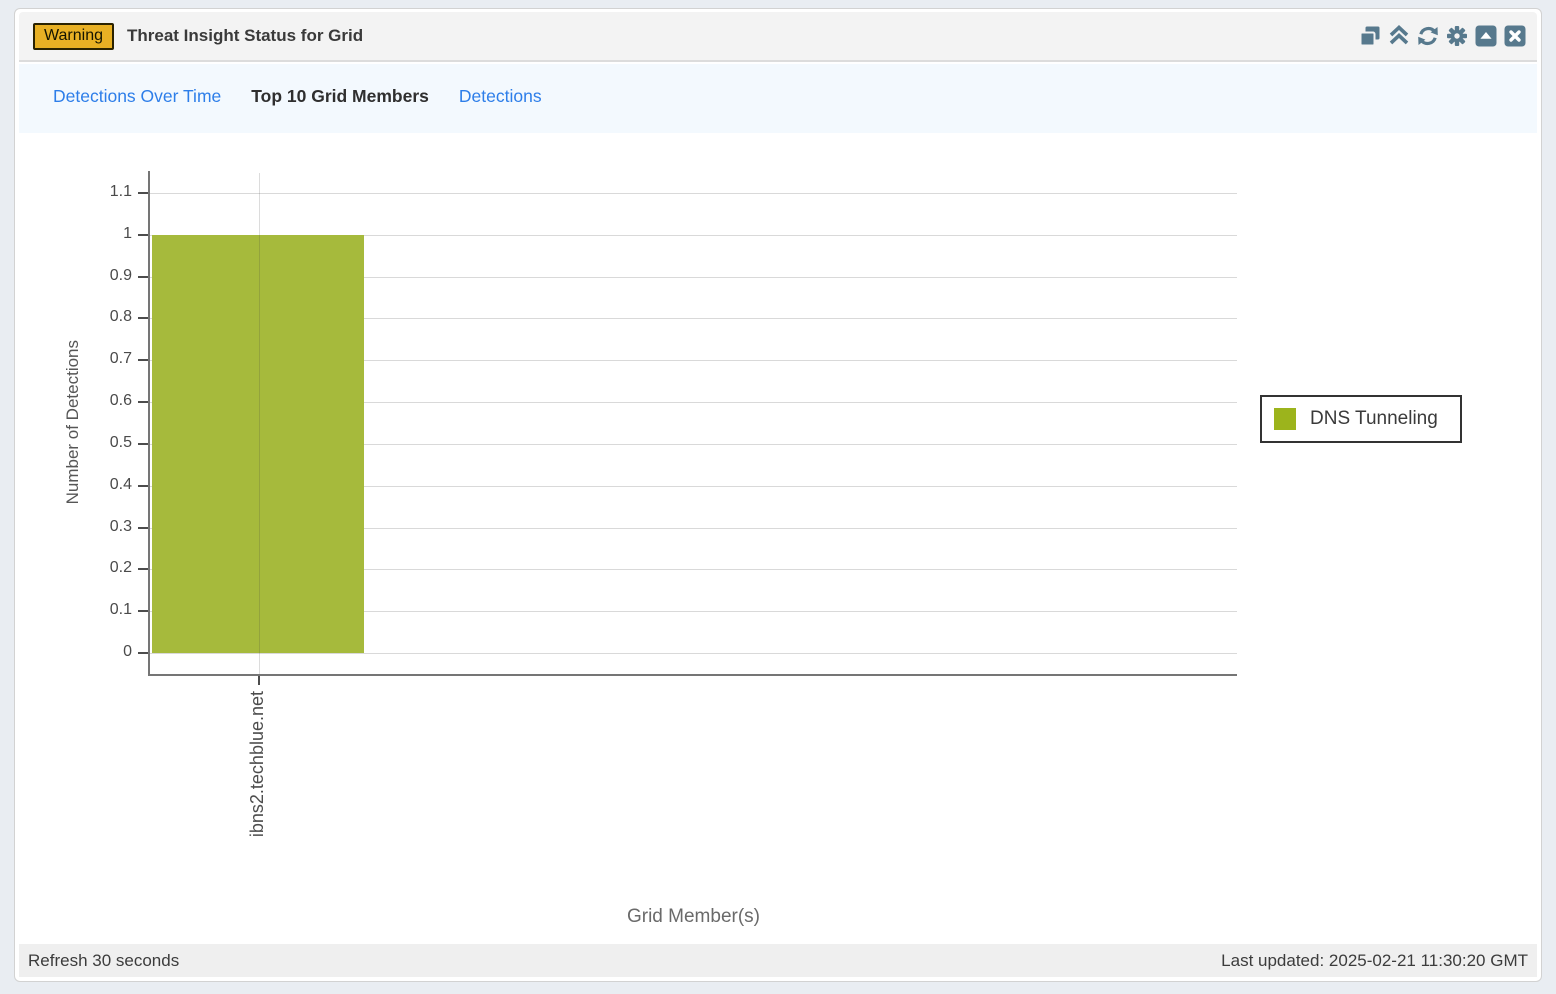 The width and height of the screenshot is (1556, 994). What do you see at coordinates (500, 96) in the screenshot?
I see `tab-detections: Detections` at bounding box center [500, 96].